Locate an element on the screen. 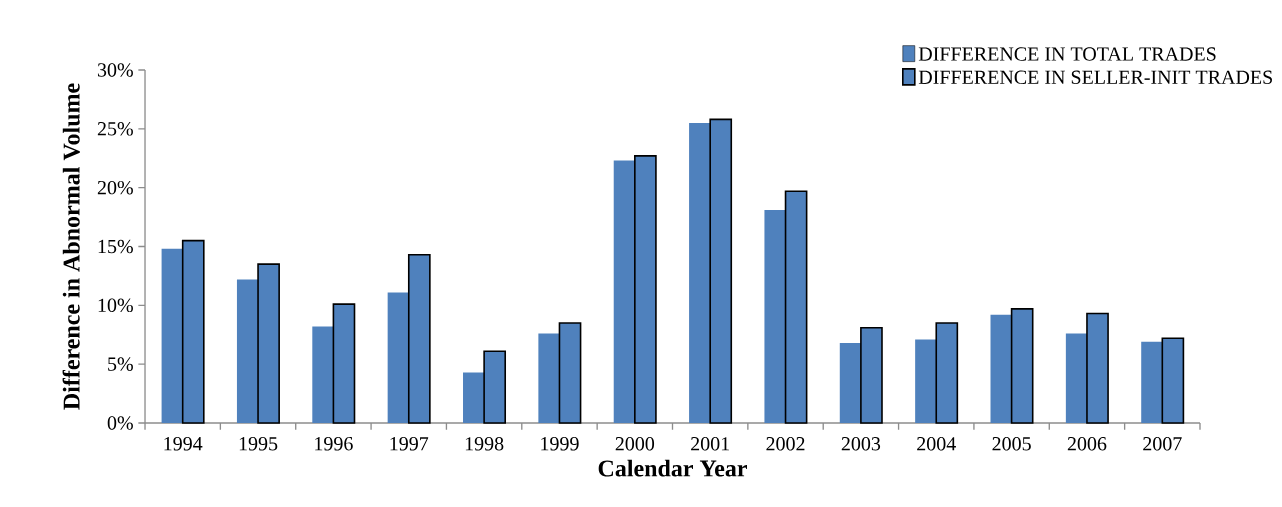 The width and height of the screenshot is (1282, 507). legend-label: DIFFERENCE IN SELLER-INIT TRADES is located at coordinates (1095, 77).